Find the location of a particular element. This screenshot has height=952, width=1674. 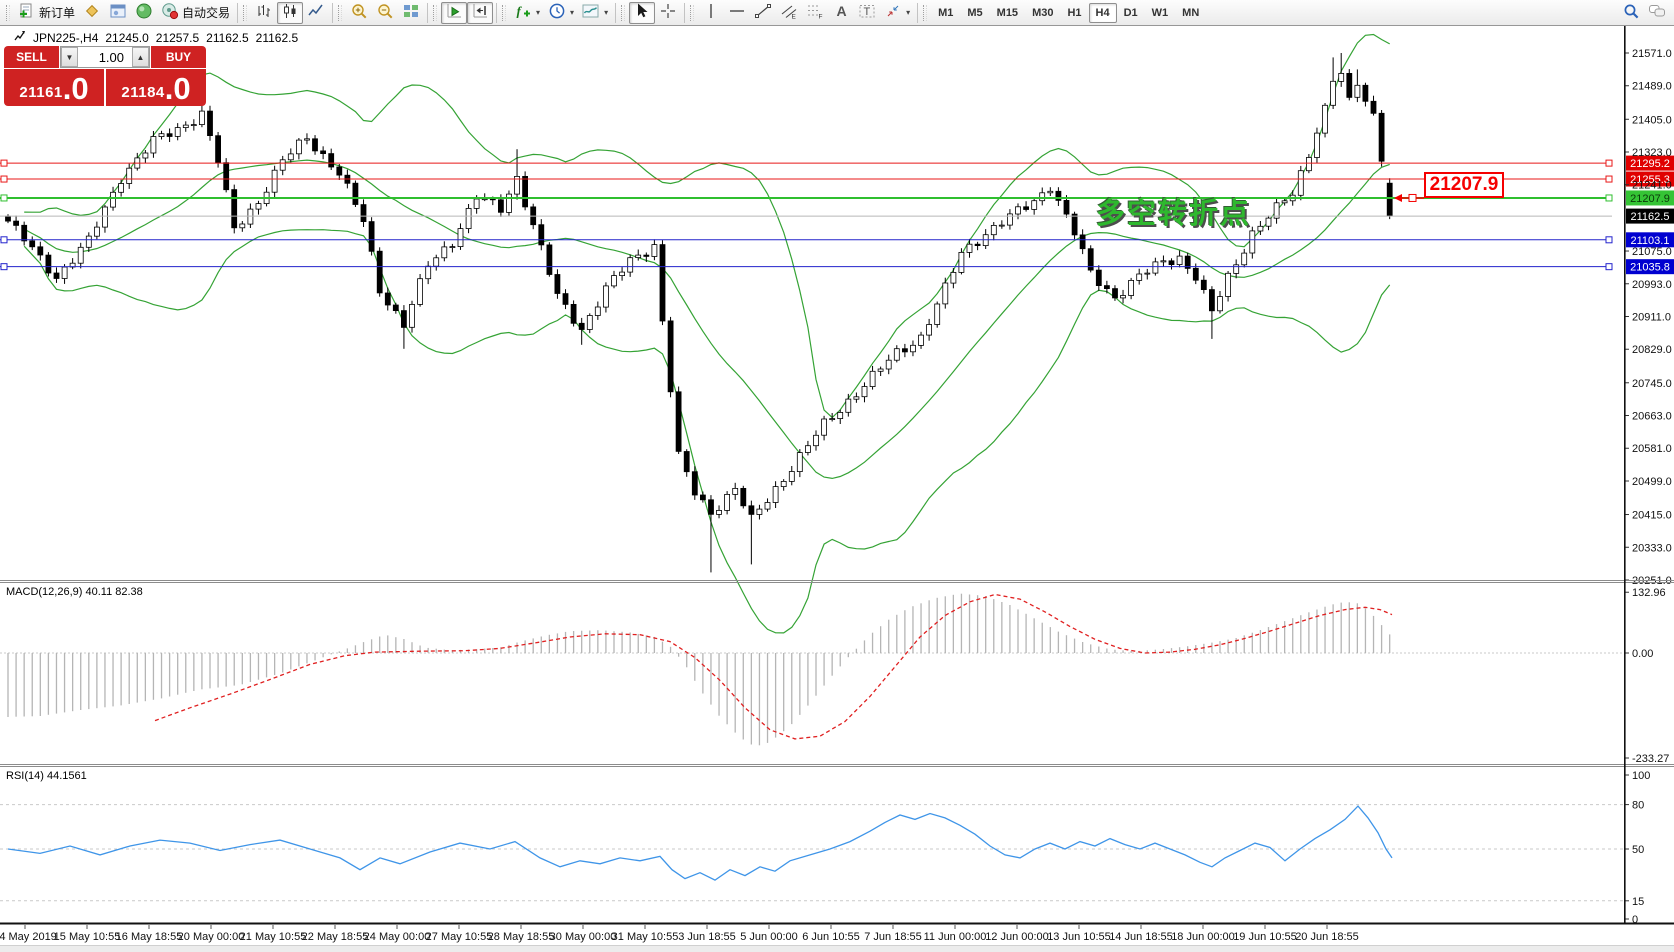

line-chart-button is located at coordinates (316, 13).